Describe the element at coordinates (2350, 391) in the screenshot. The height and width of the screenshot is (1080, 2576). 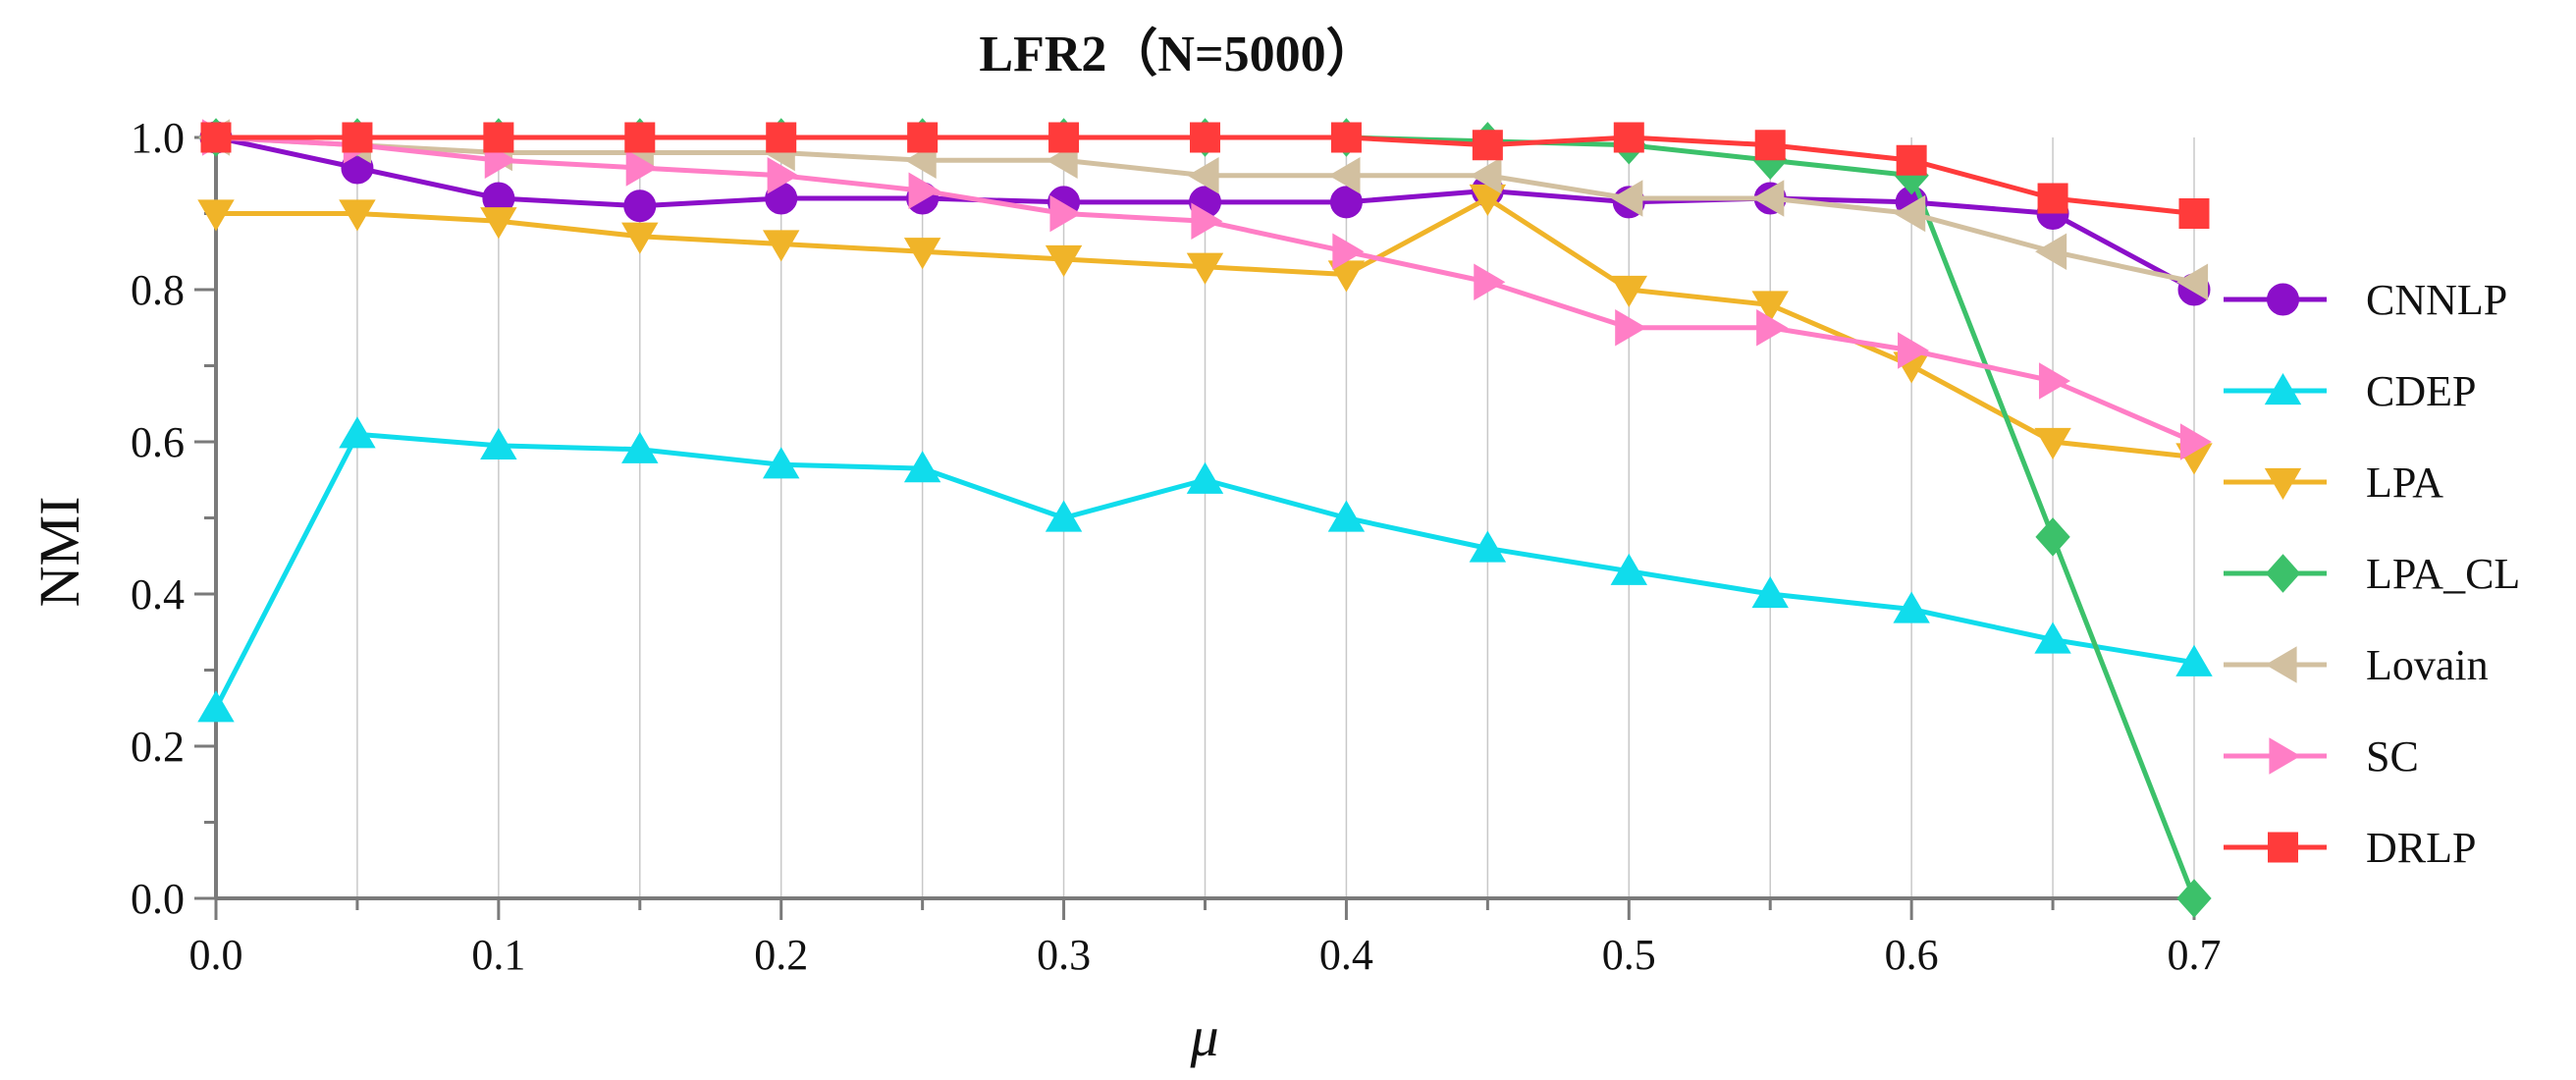
I see `legend-item: CDEP` at that location.